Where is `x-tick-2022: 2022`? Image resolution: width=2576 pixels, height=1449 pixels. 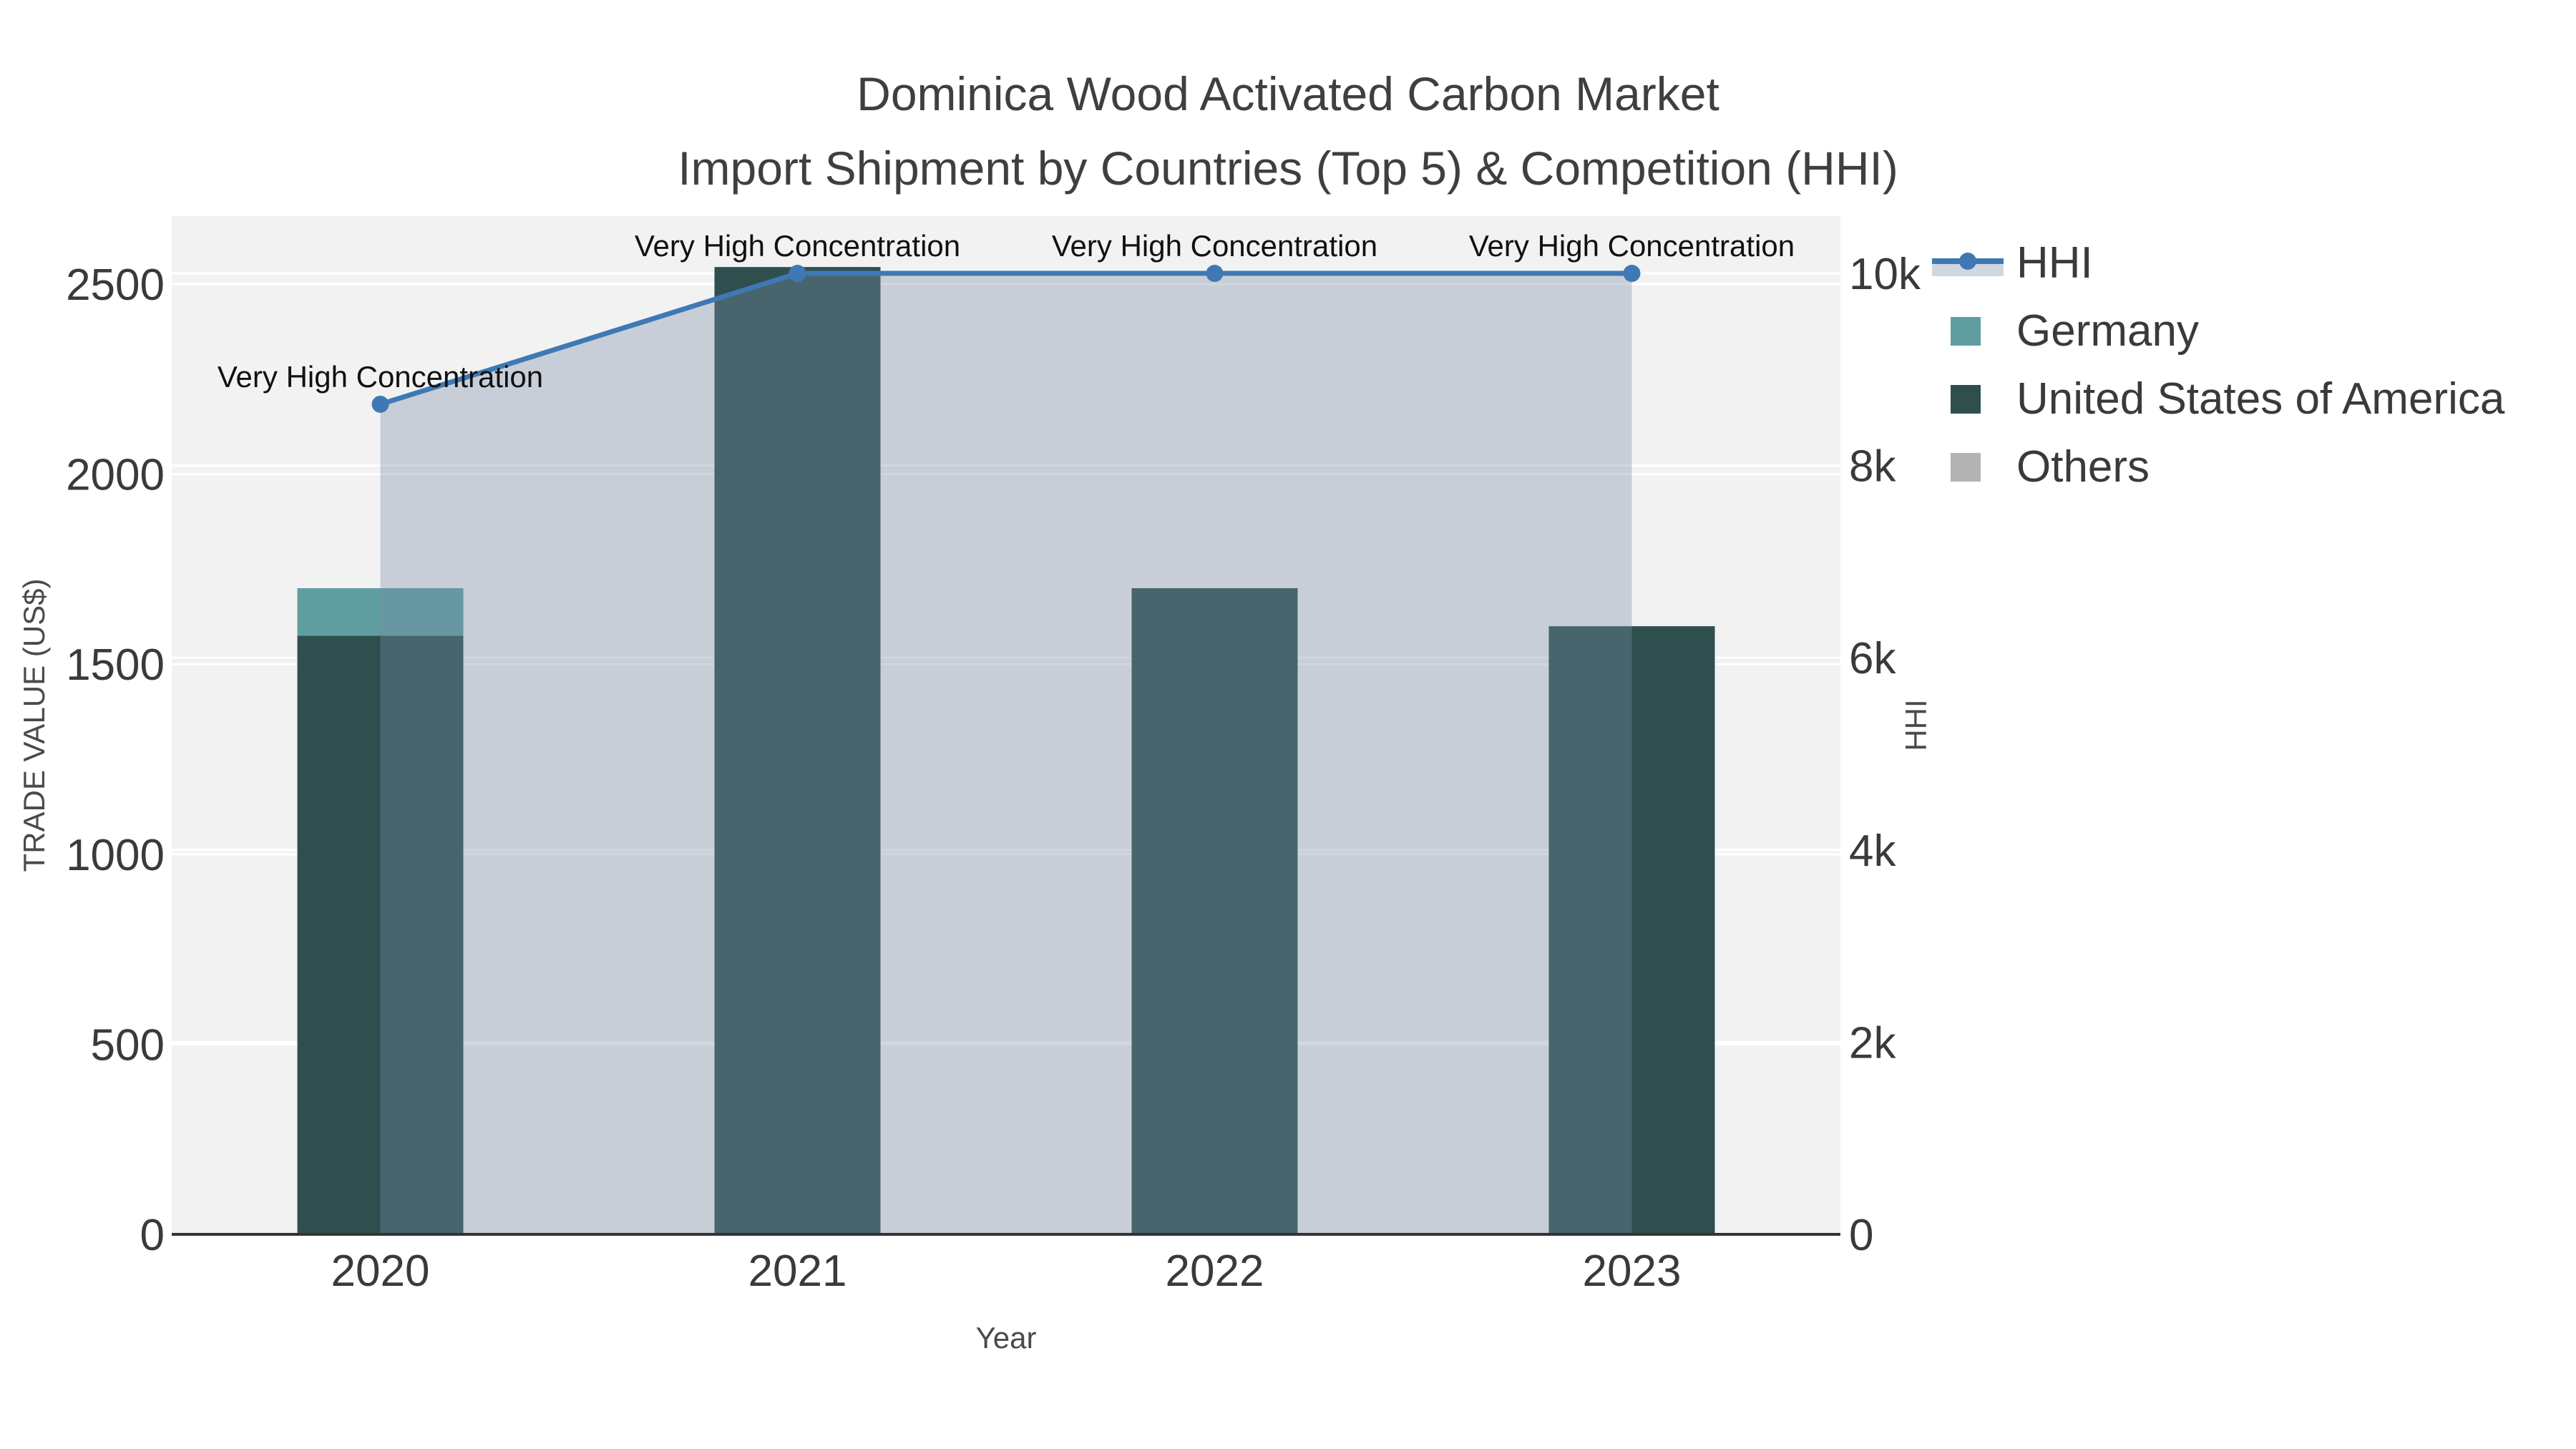 x-tick-2022: 2022 is located at coordinates (1215, 1271).